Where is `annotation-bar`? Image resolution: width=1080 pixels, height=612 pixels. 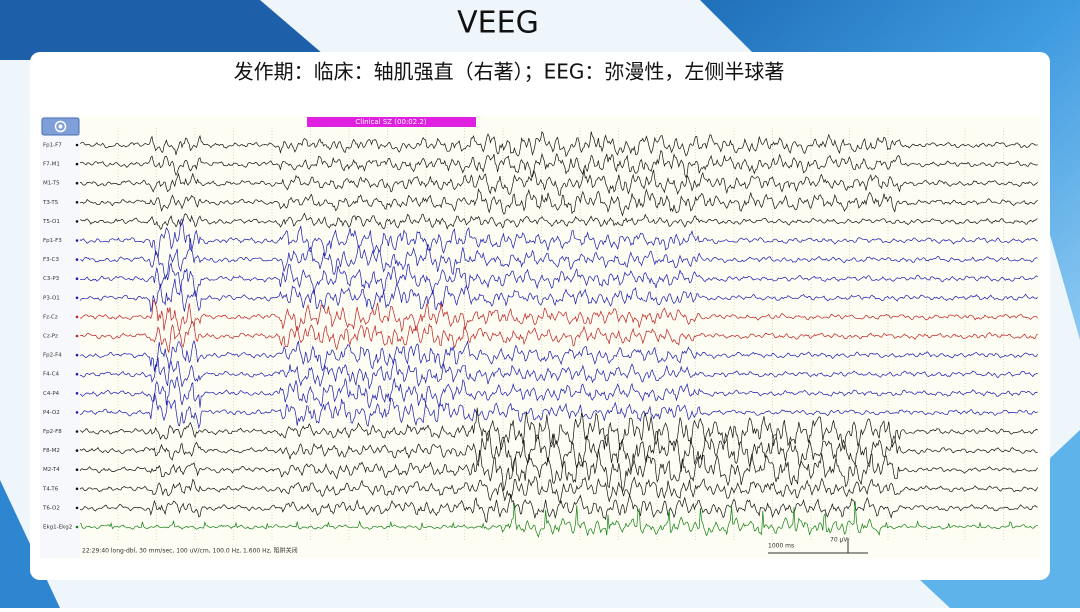
annotation-bar is located at coordinates (391, 122).